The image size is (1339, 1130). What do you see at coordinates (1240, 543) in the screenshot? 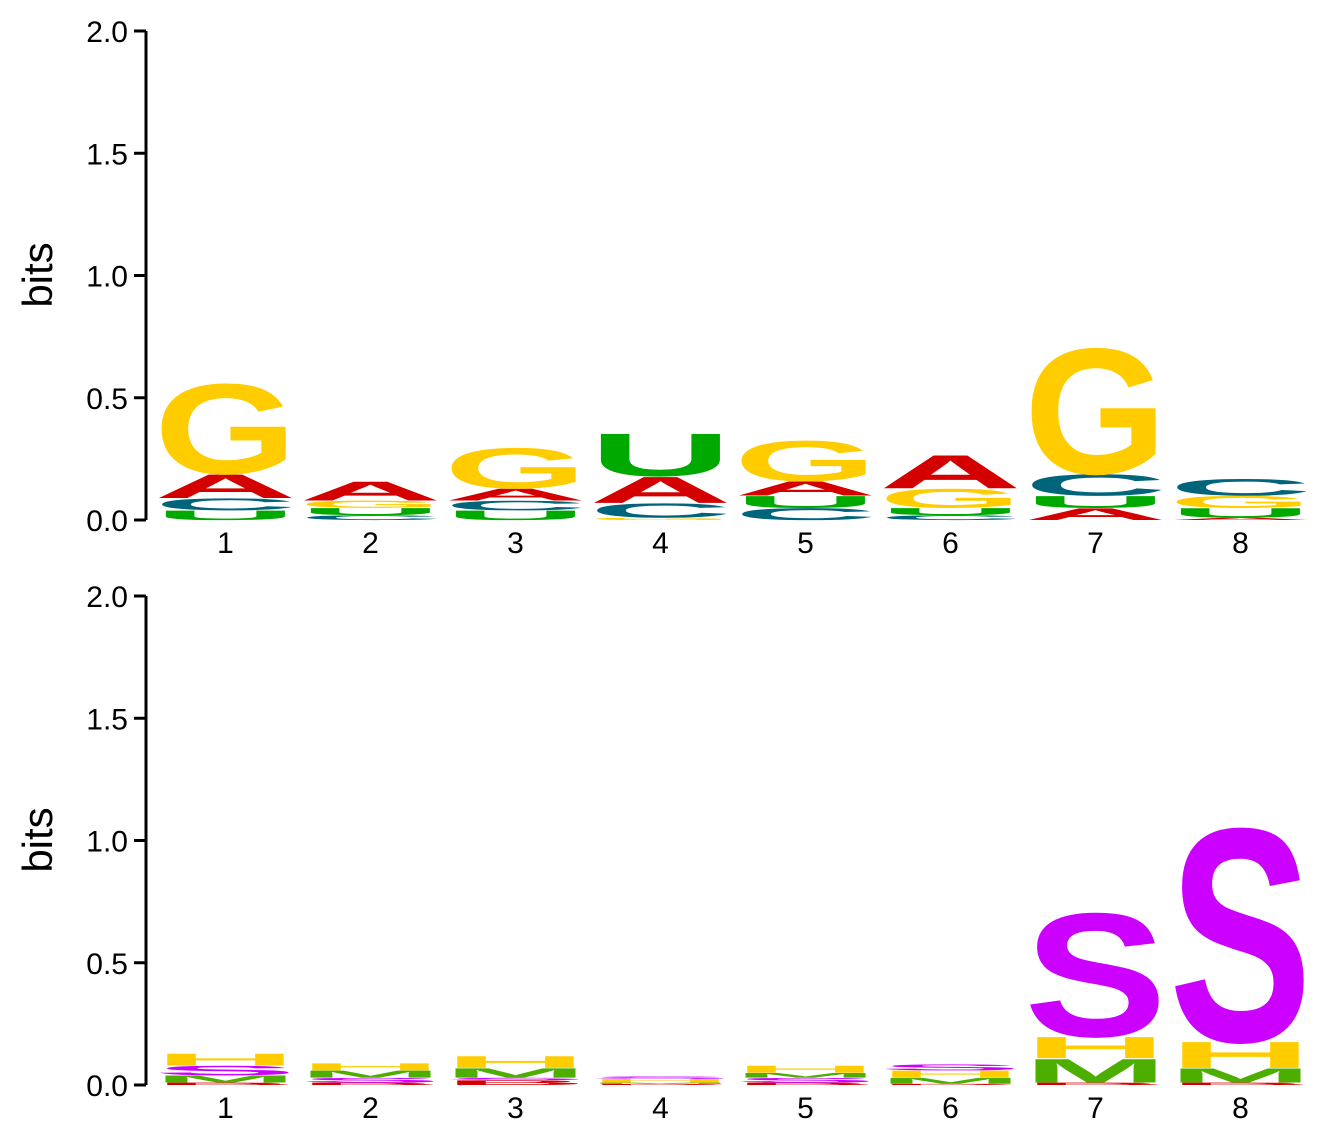
I see `position-label: 8` at bounding box center [1240, 543].